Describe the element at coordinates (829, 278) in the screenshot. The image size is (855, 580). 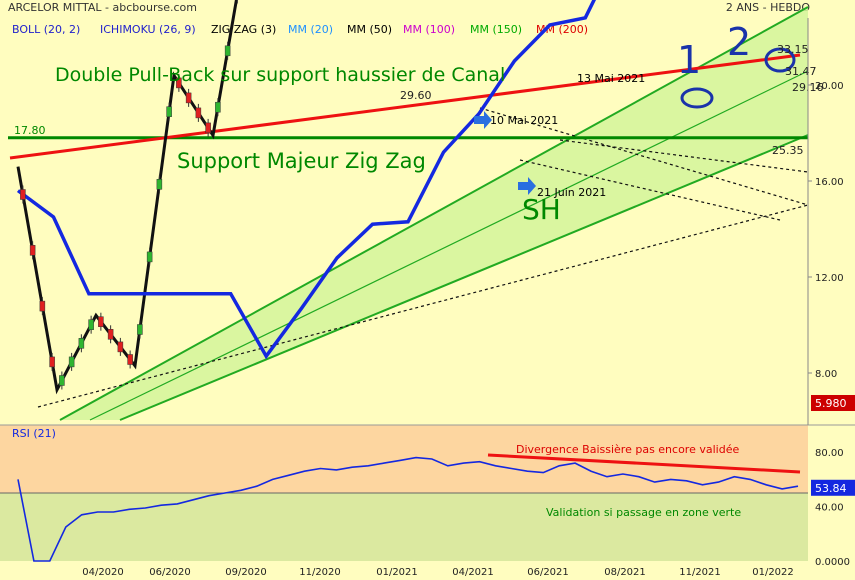
I see `y-tick-label: 12.00` at that location.